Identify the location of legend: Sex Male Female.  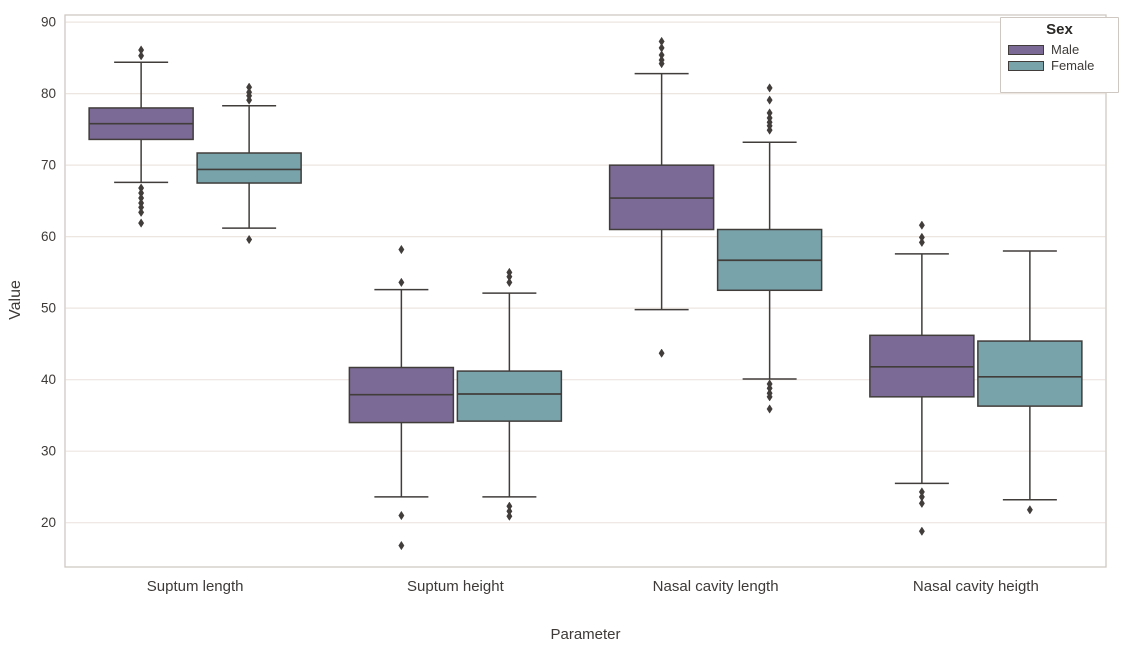
(1059, 55).